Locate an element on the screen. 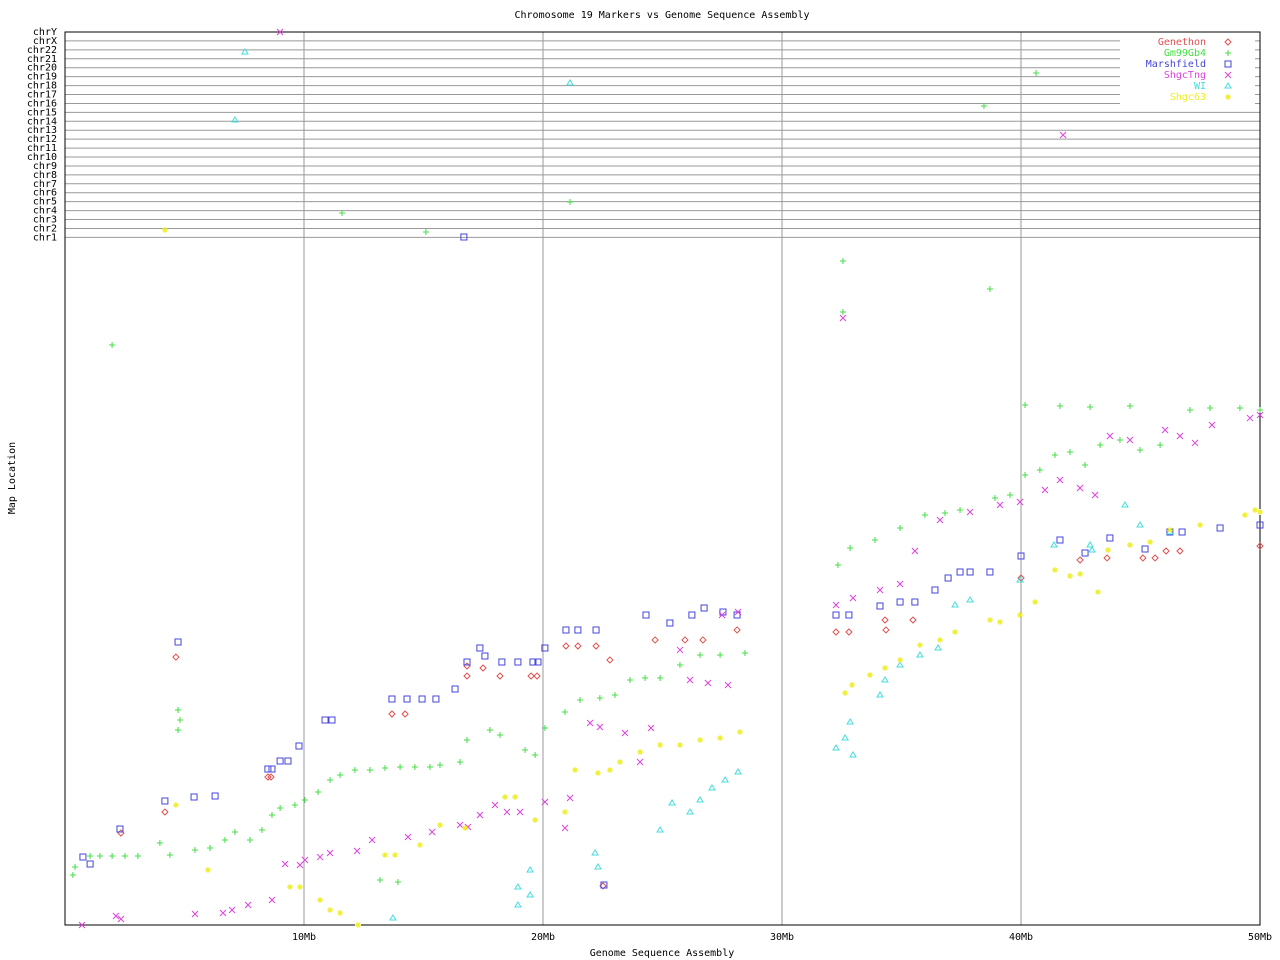  x-tick-label: 10Mb is located at coordinates (304, 937).